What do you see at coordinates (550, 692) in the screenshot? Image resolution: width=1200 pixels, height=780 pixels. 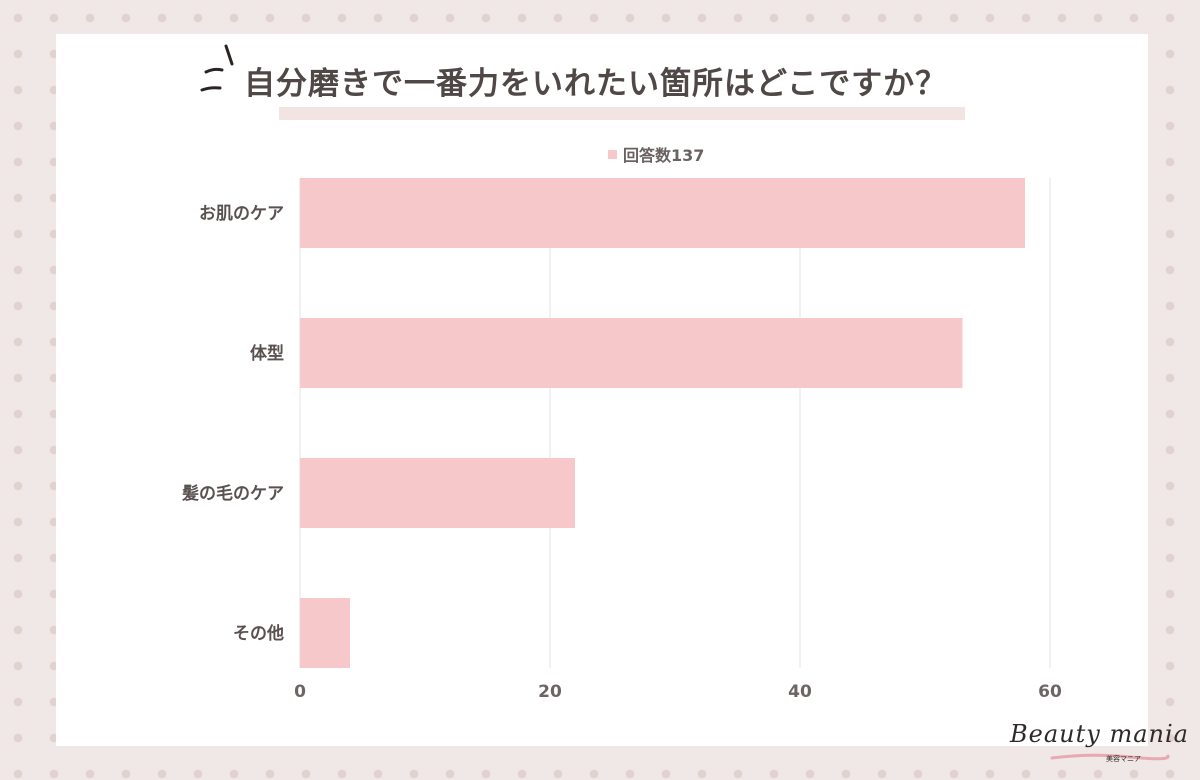 I see `x-tick-label-1: 20` at bounding box center [550, 692].